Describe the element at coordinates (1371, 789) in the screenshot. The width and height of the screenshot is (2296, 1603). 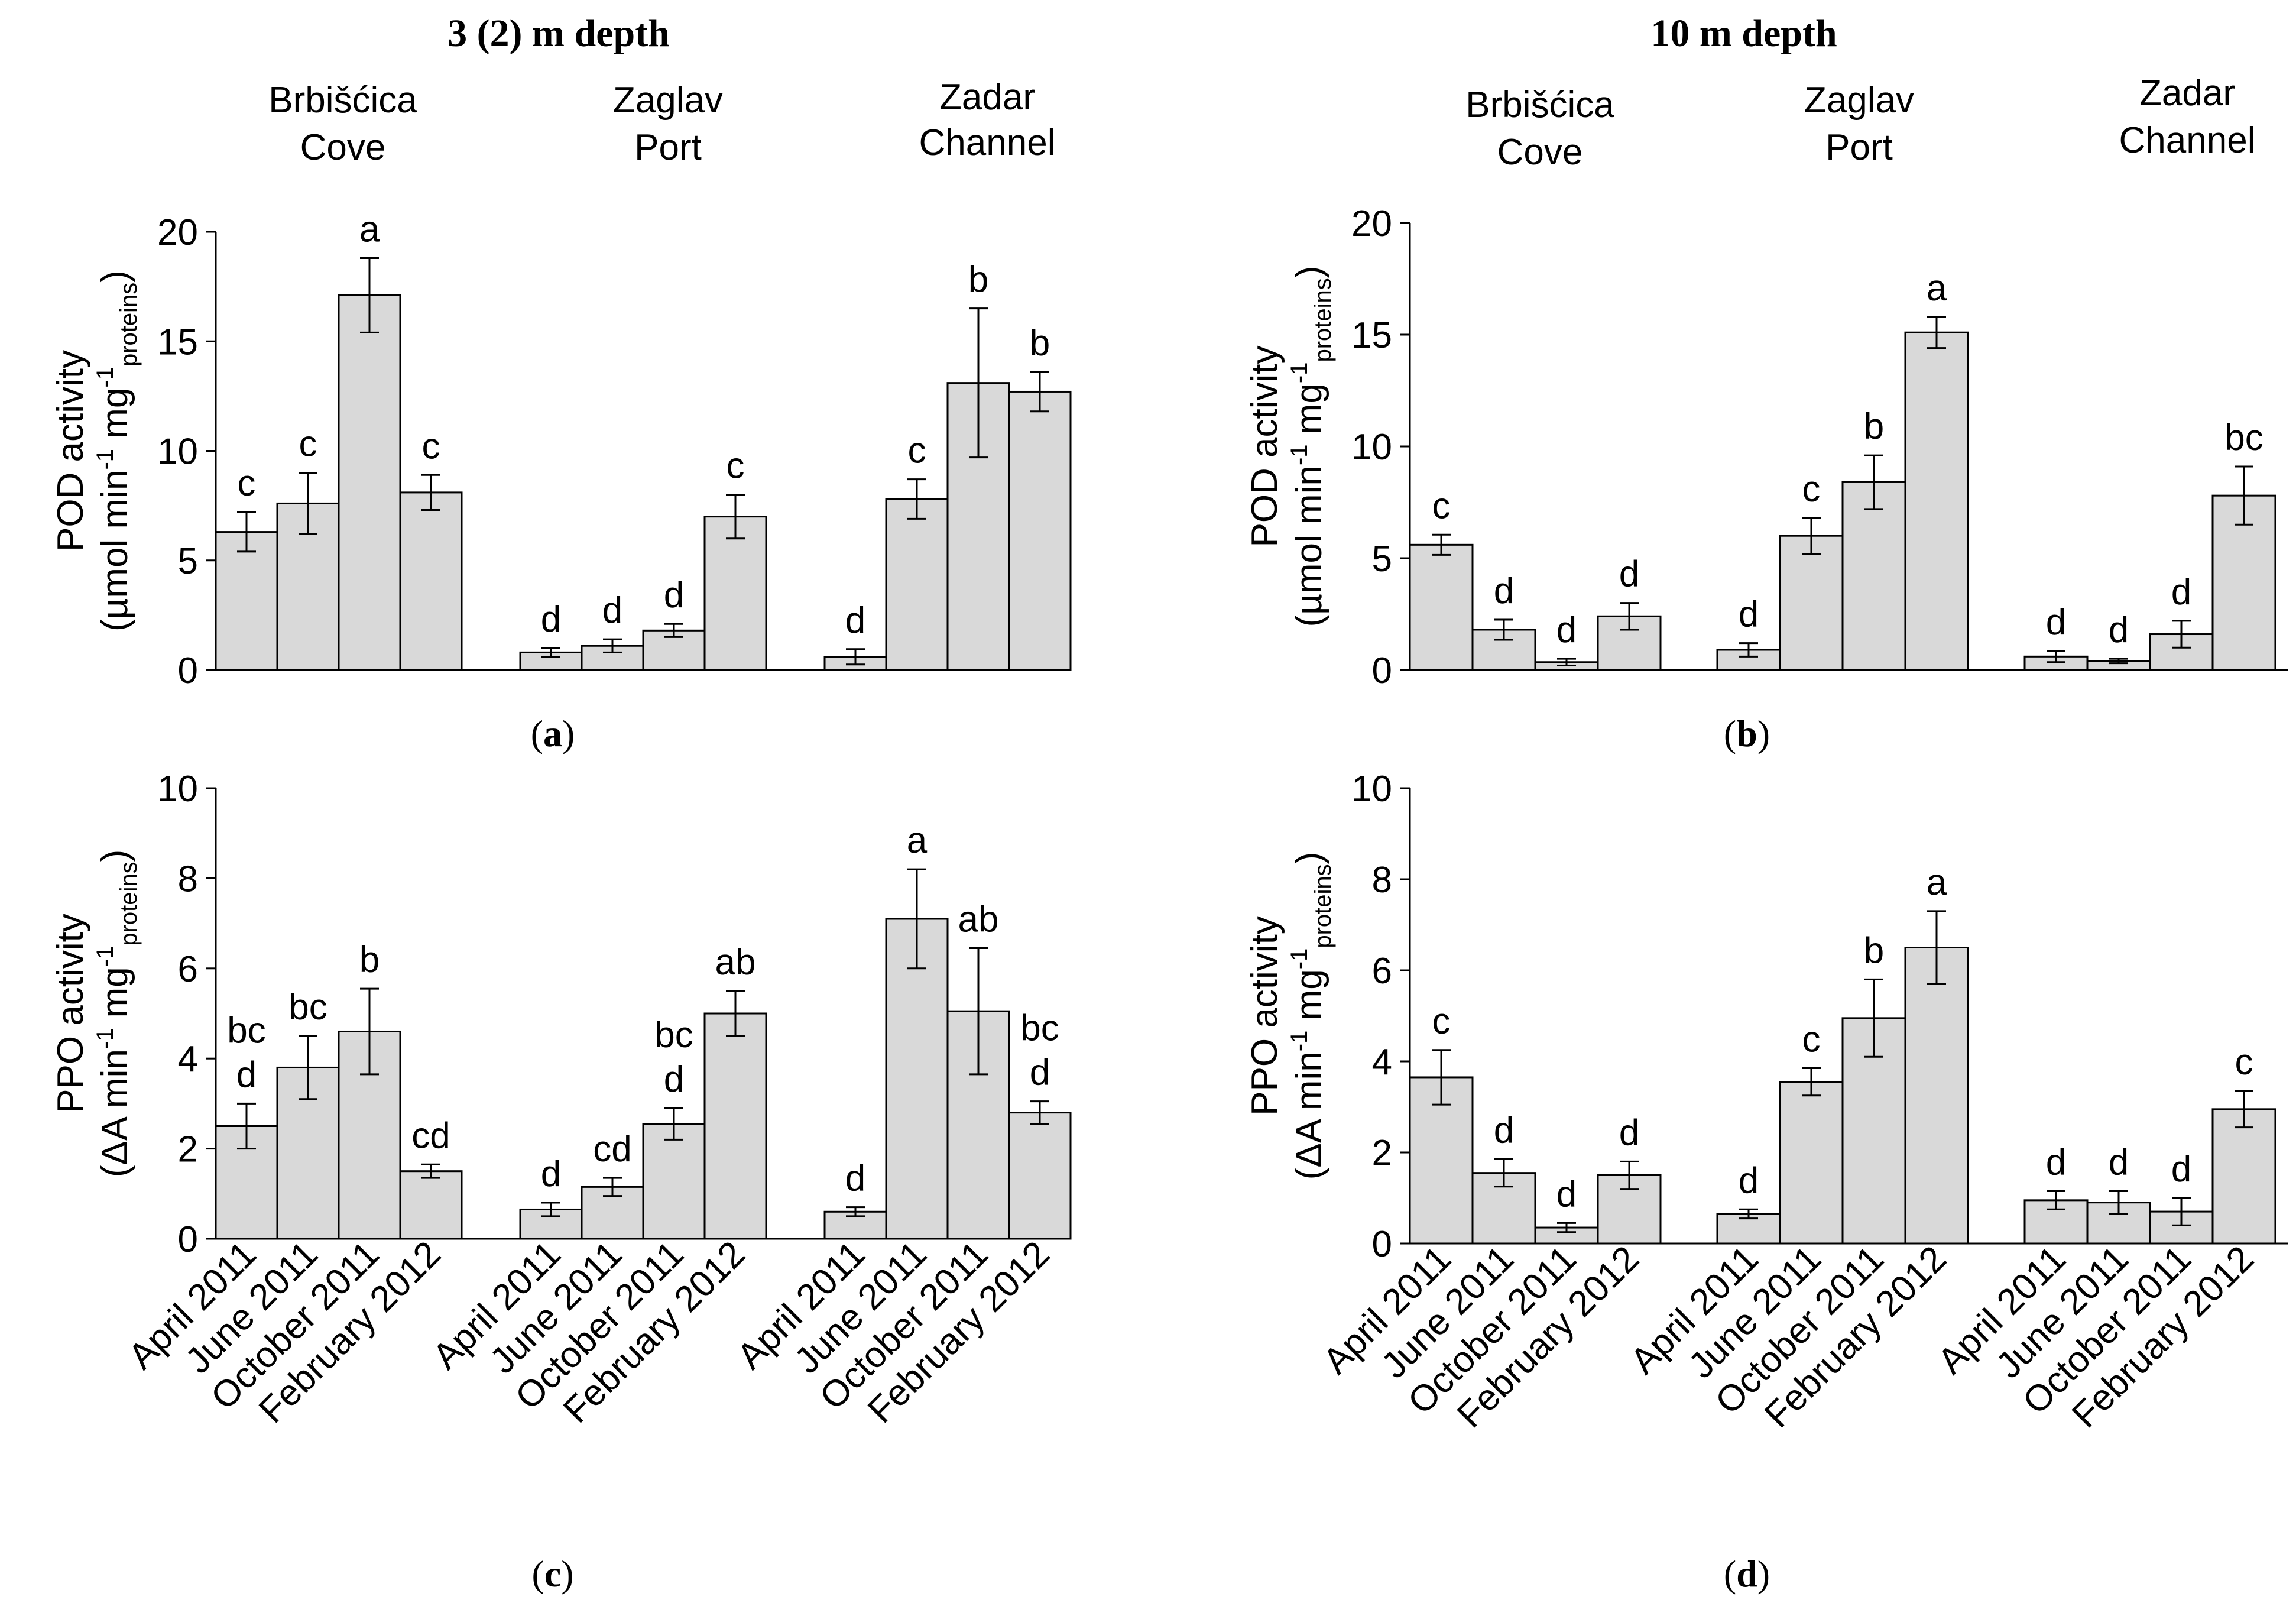
I see `y-tick-label: 10` at that location.